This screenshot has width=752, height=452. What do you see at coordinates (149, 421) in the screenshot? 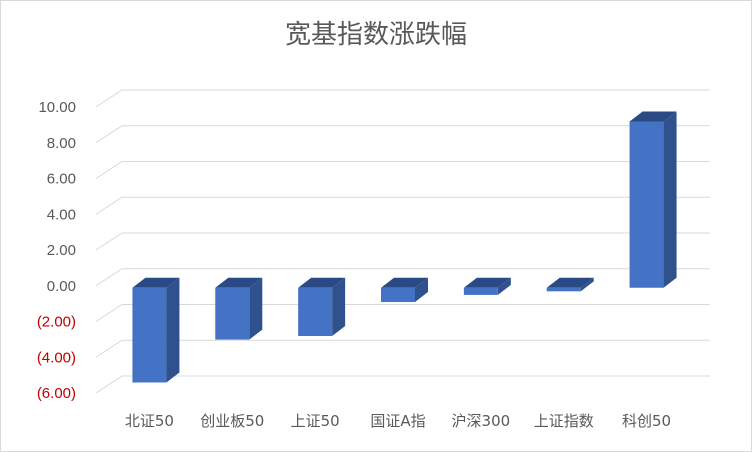
I see `x-category-label: 北证50` at bounding box center [149, 421].